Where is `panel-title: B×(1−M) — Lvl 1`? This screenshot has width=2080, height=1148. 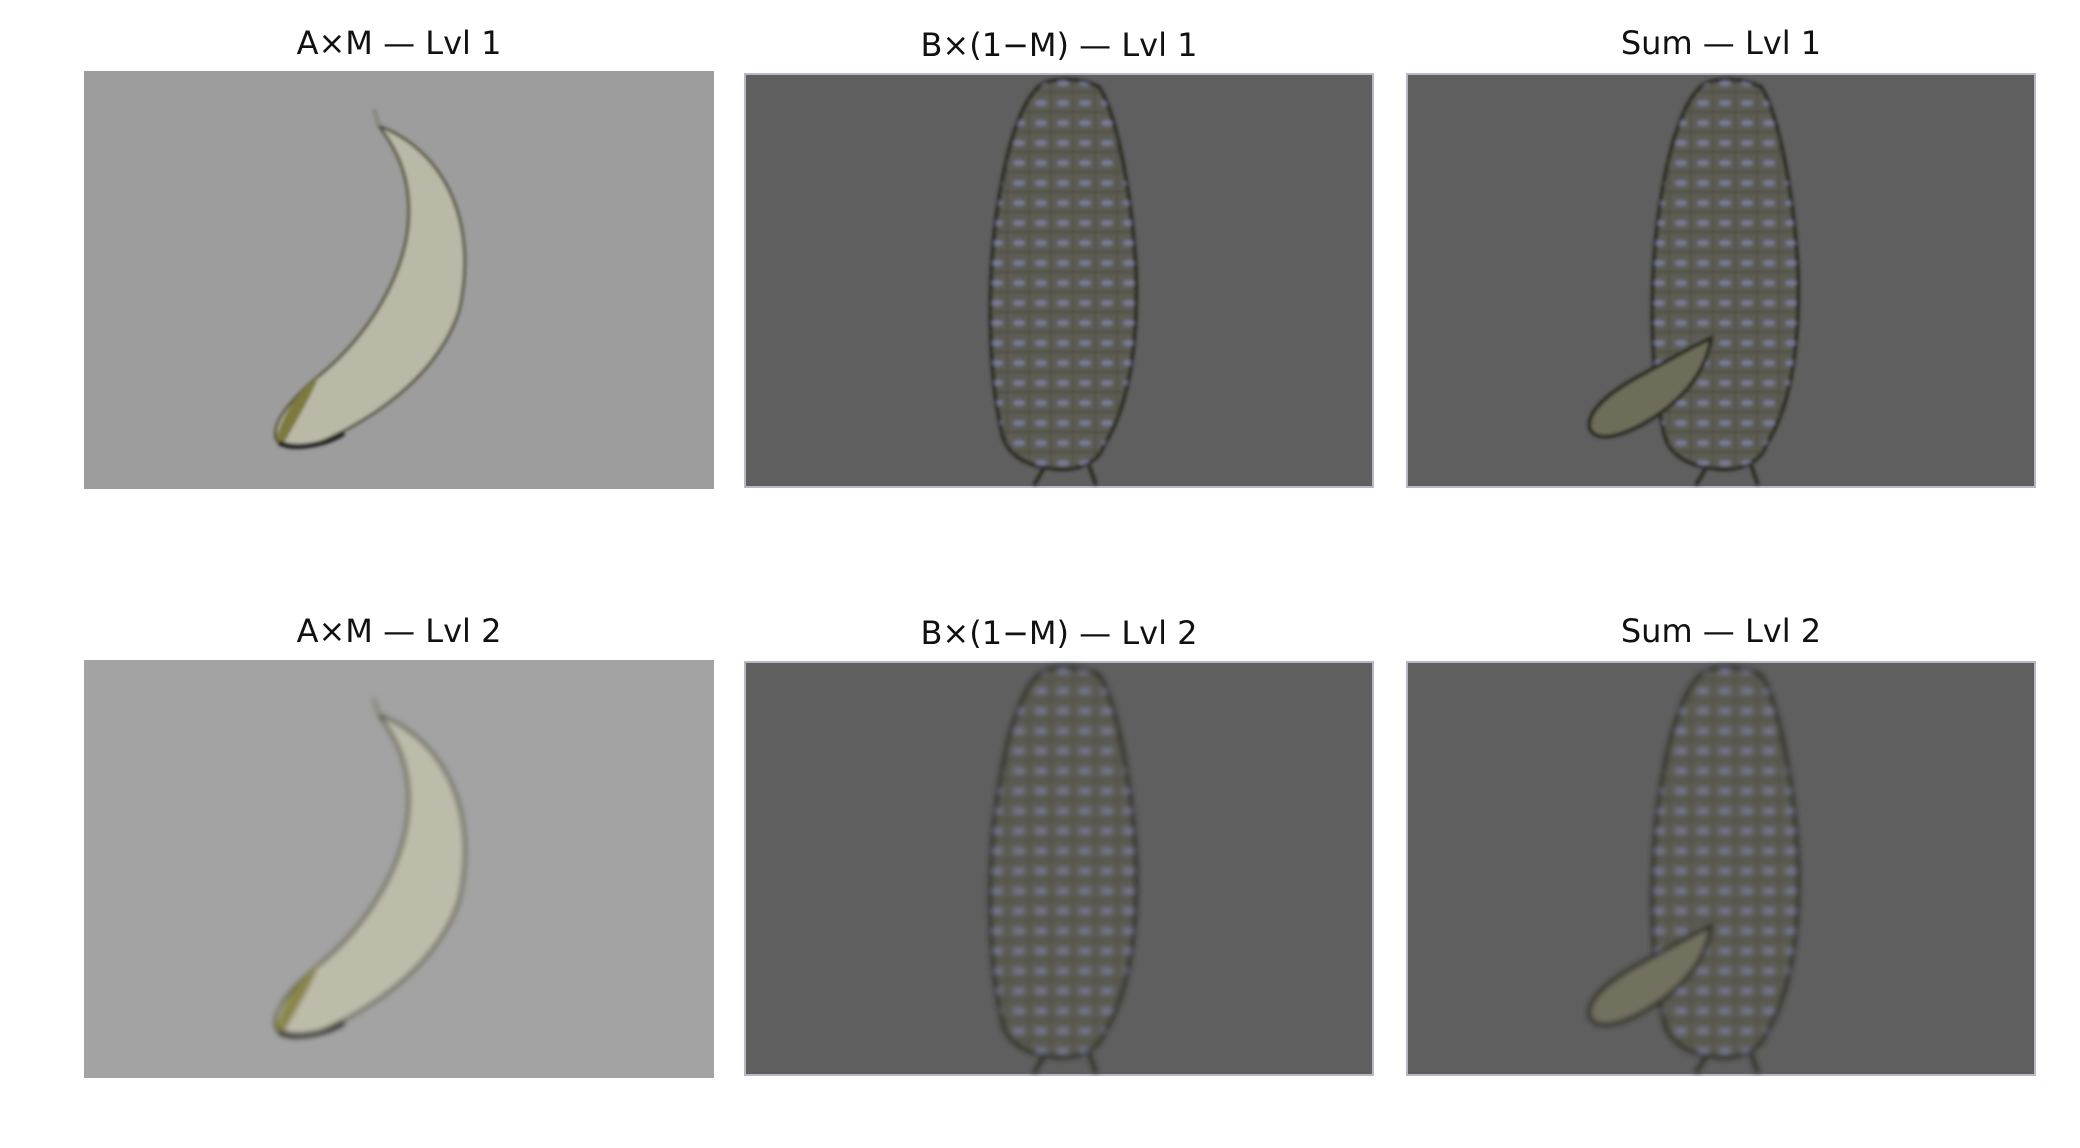
panel-title: B×(1−M) — Lvl 1 is located at coordinates (1059, 45).